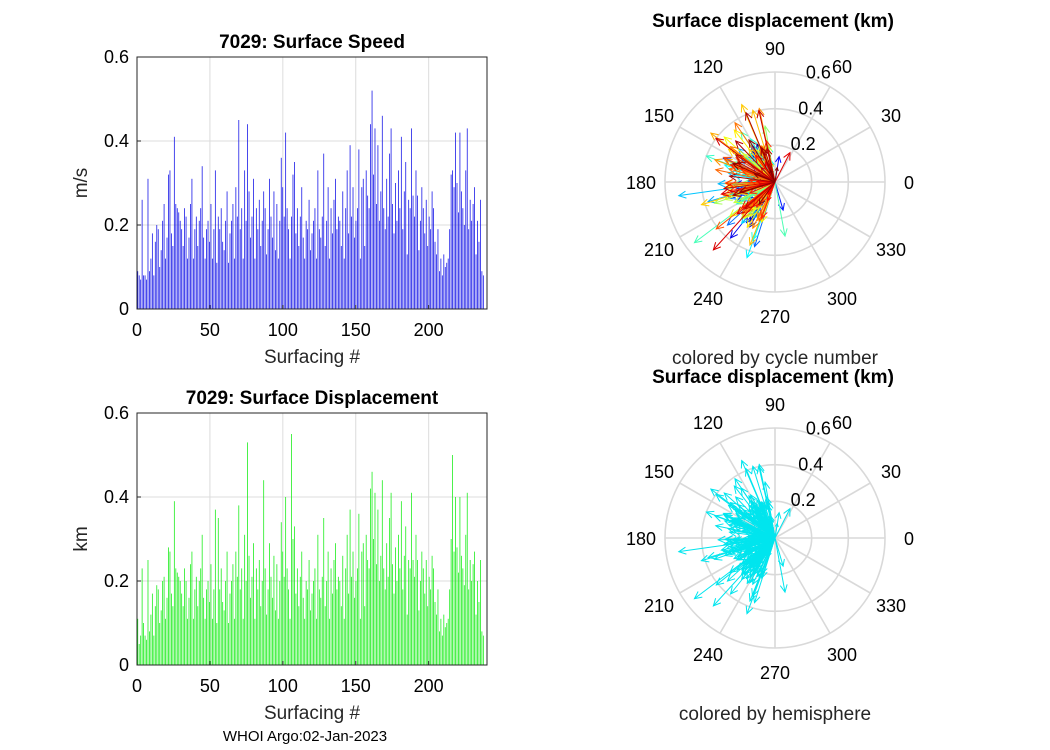 Image resolution: width=1050 pixels, height=750 pixels. I want to click on polar-spoke, so click(822, 510).